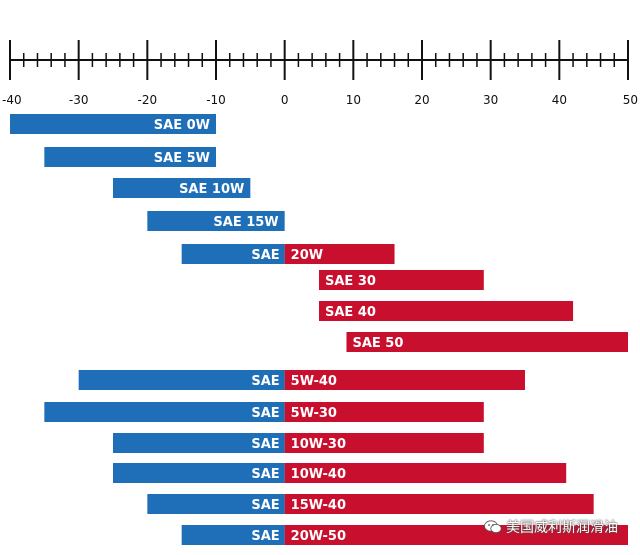  What do you see at coordinates (350, 281) in the screenshot?
I see `bar-label: SAE 30` at bounding box center [350, 281].